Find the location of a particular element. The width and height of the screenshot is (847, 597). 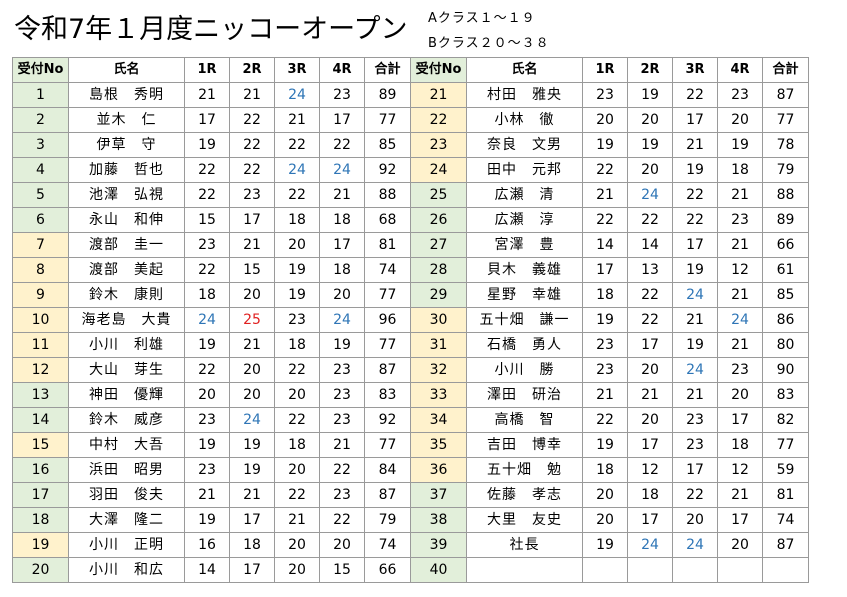

table-row: 18 大澤 隆二 19 17 21 22 79 38 大里 友史 20 17 20 17 74 is located at coordinates (410, 520).